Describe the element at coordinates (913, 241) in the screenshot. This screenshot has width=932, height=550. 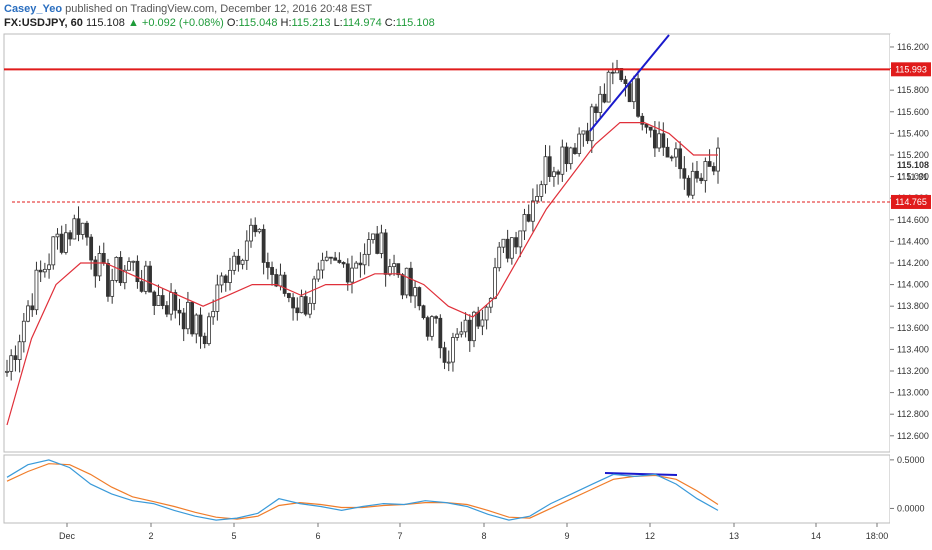
I see `price-tick-label: 114.400` at that location.